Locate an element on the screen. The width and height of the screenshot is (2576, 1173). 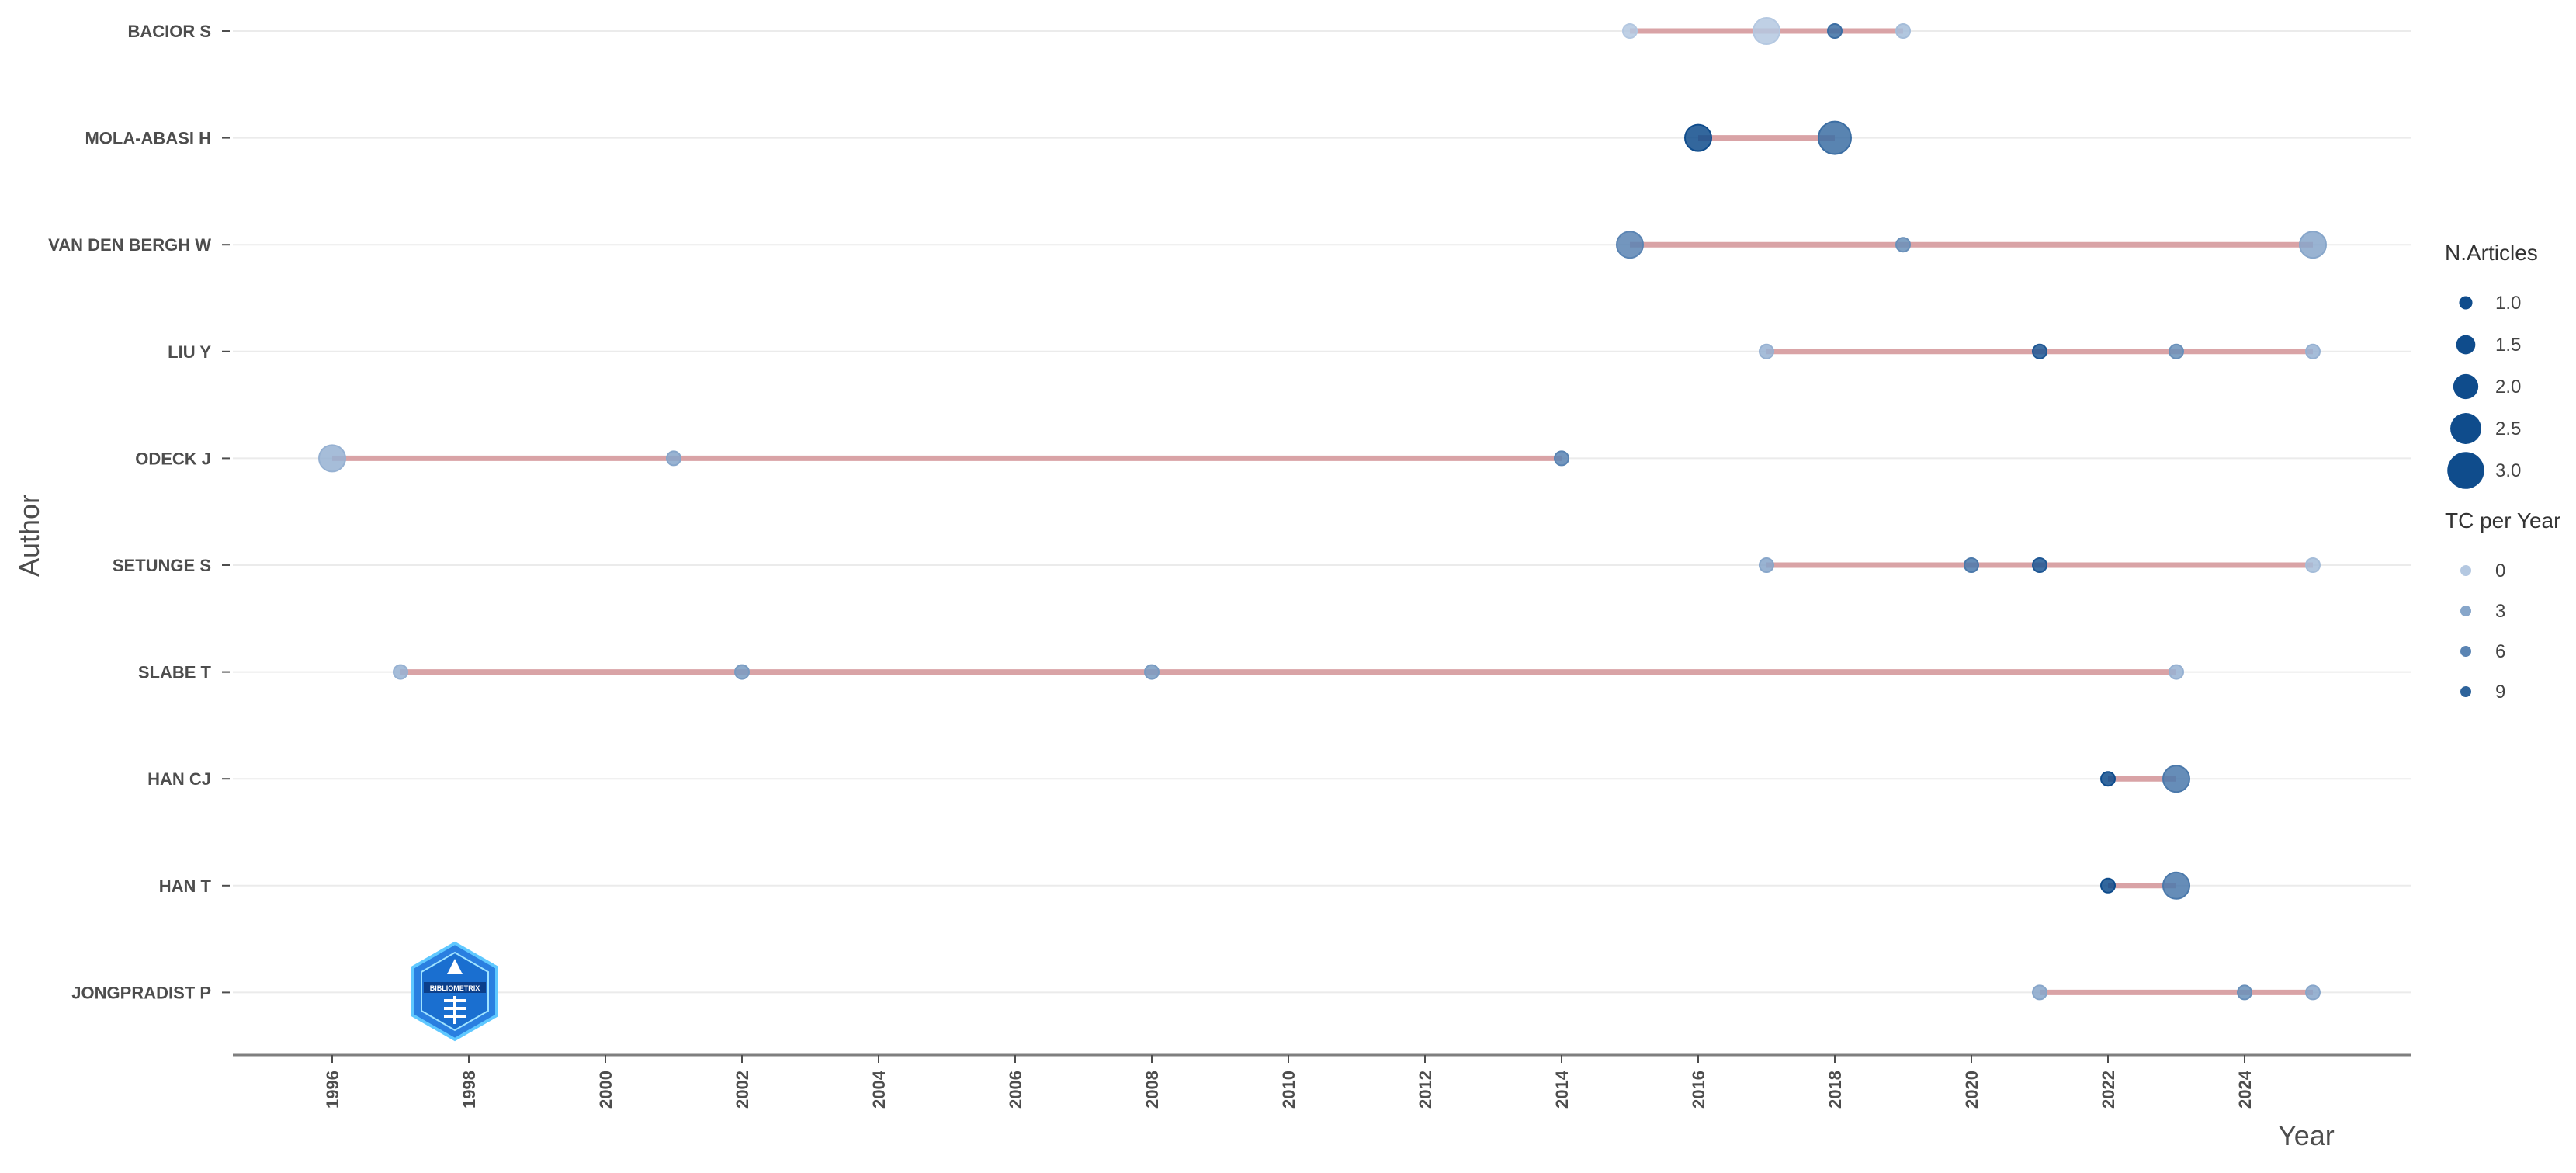
x-tick-label: 1998 is located at coordinates (469, 1090).